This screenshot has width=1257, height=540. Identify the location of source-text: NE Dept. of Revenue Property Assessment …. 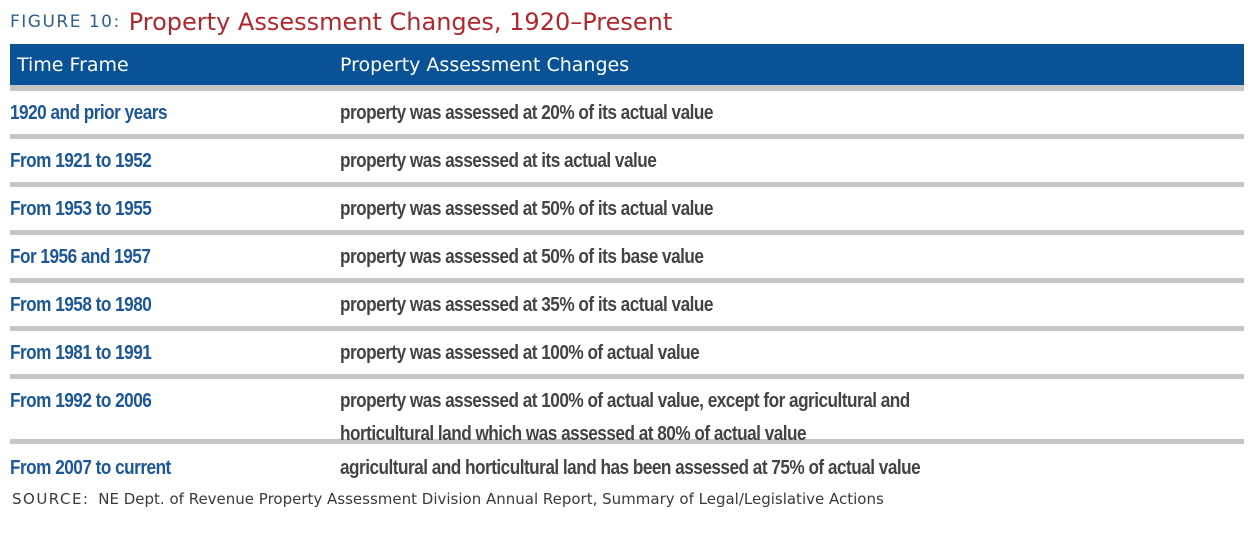
(491, 499).